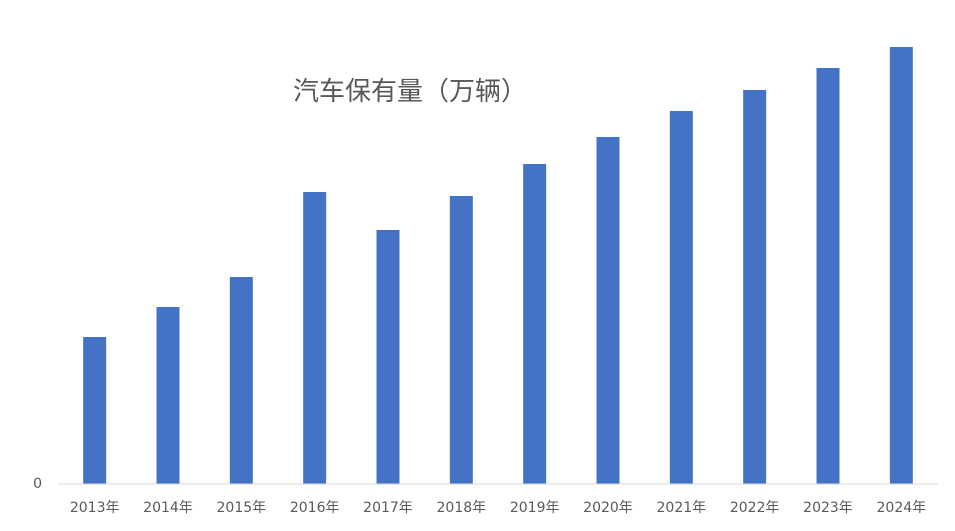  Describe the element at coordinates (755, 508) in the screenshot. I see `x-tick-label: 2022年` at that location.